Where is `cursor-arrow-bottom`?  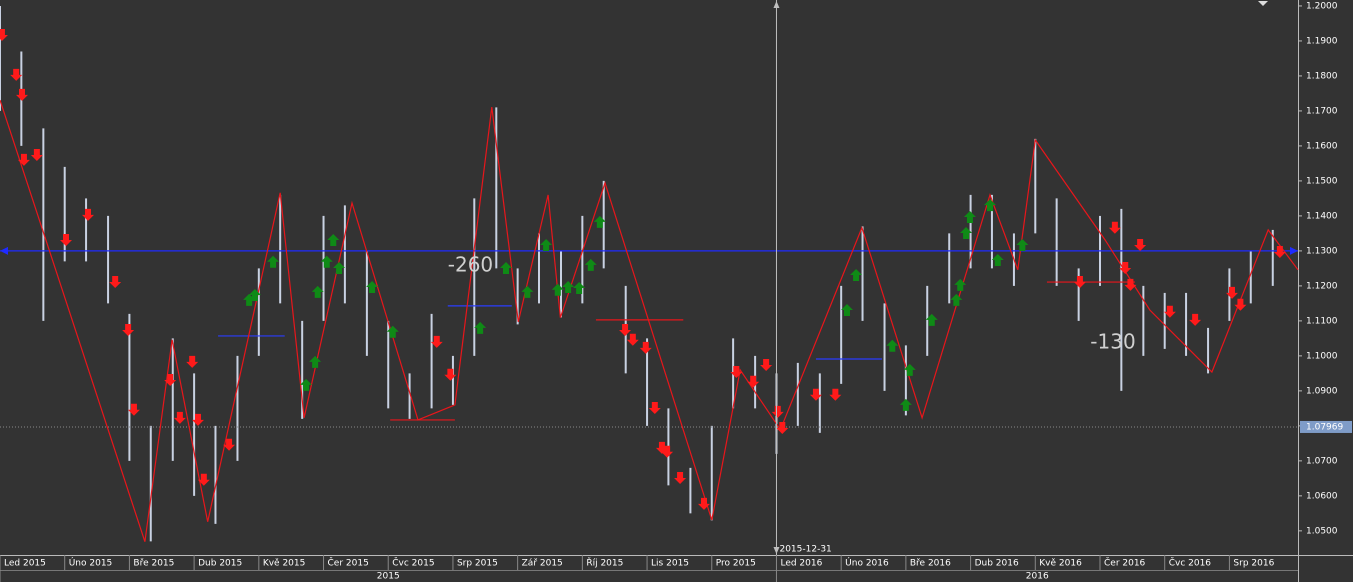
cursor-arrow-bottom is located at coordinates (776, 550).